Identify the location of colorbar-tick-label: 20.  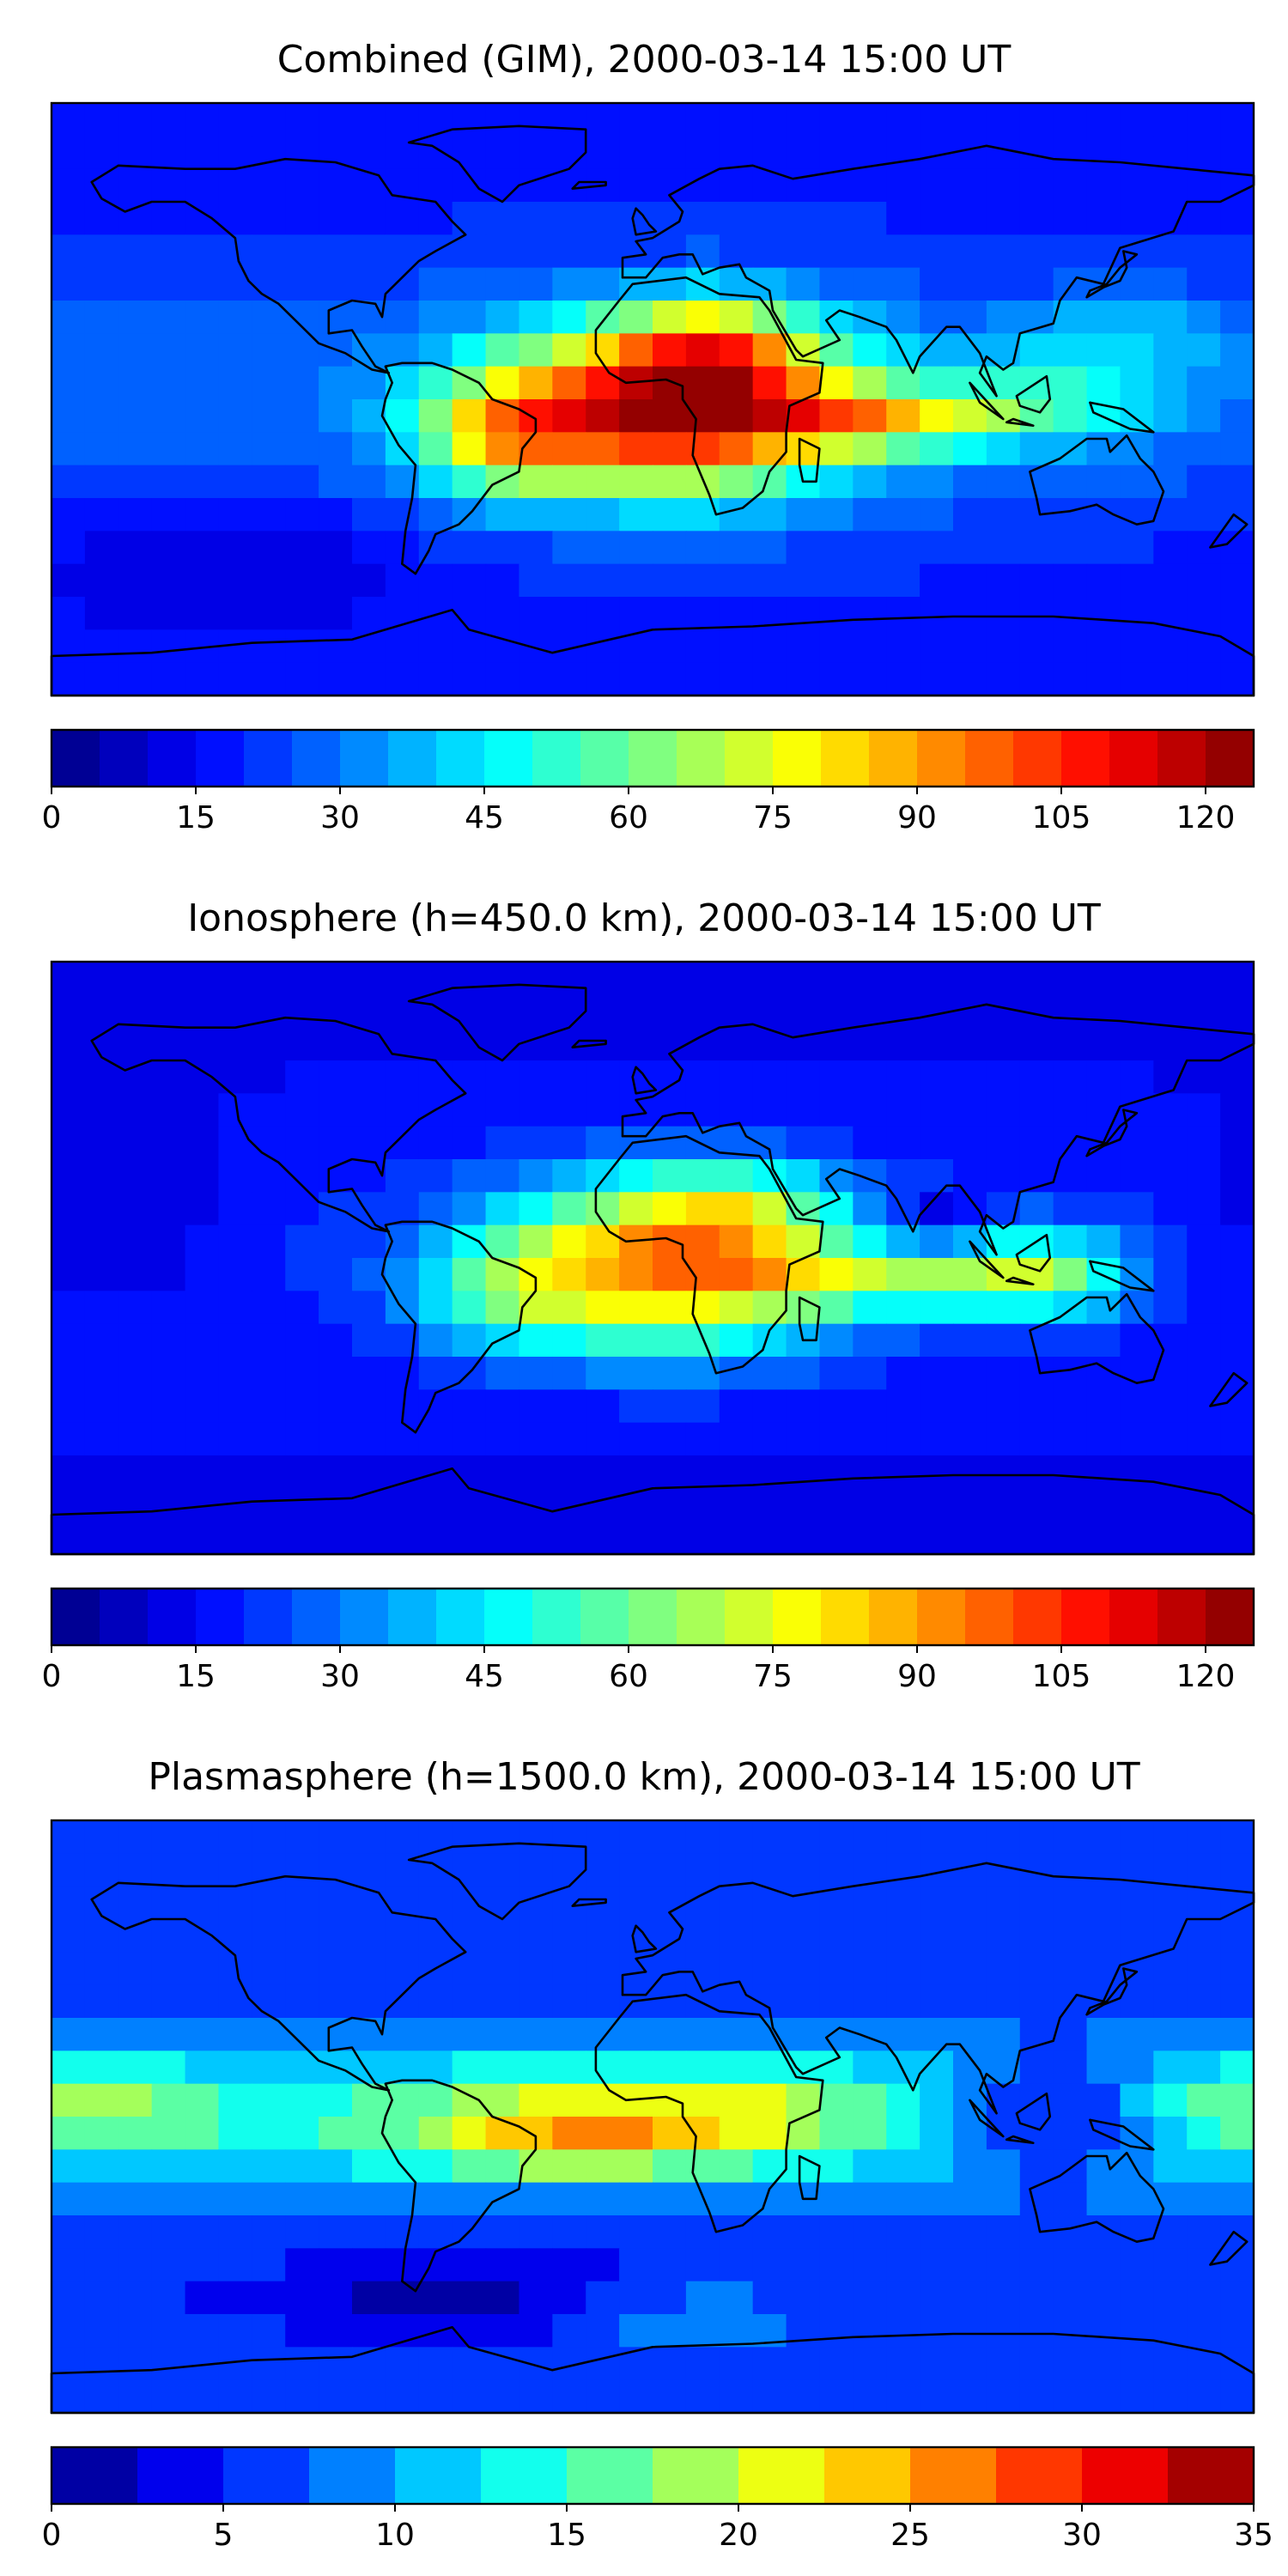
(738, 2536).